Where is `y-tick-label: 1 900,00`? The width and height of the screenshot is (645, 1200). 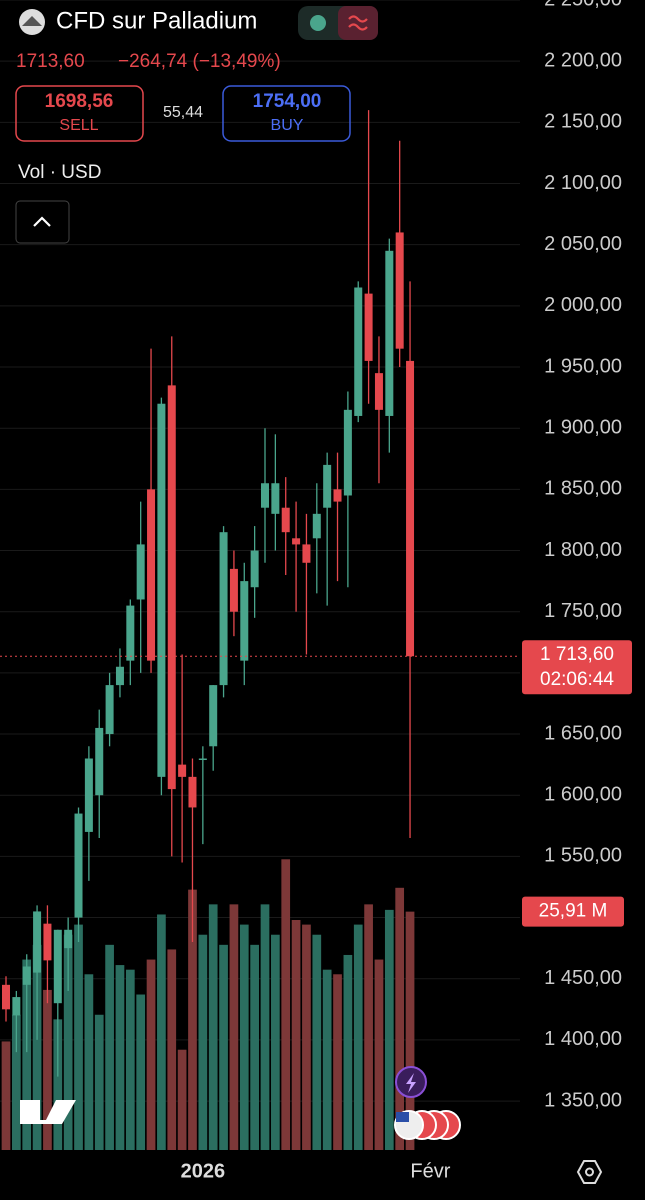
y-tick-label: 1 900,00 is located at coordinates (583, 427).